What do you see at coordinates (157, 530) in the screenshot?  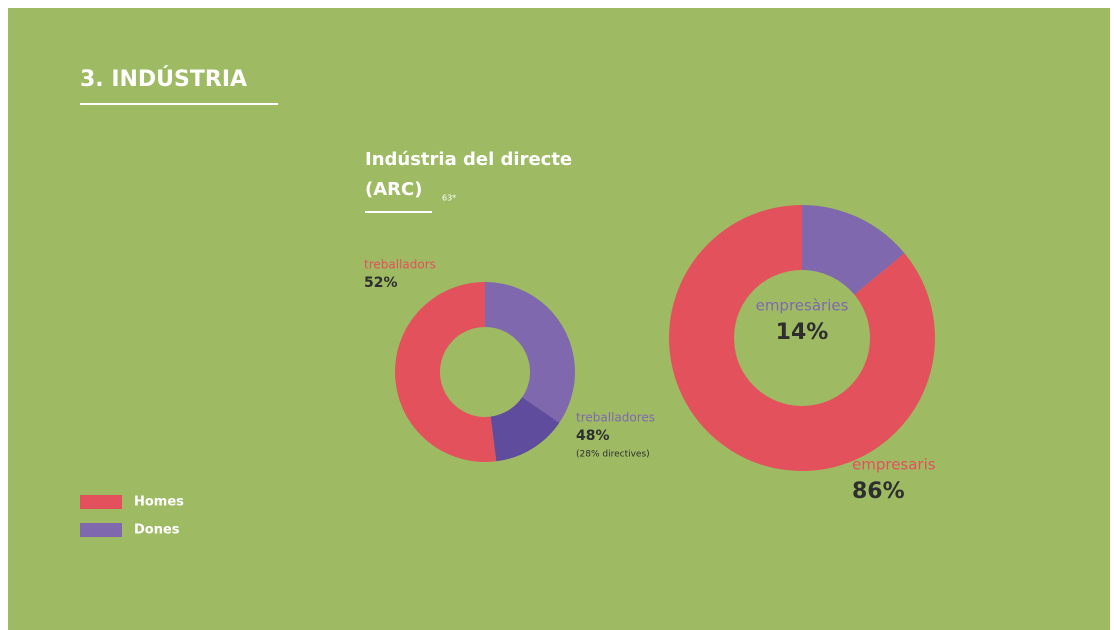 I see `legend-label: Dones` at bounding box center [157, 530].